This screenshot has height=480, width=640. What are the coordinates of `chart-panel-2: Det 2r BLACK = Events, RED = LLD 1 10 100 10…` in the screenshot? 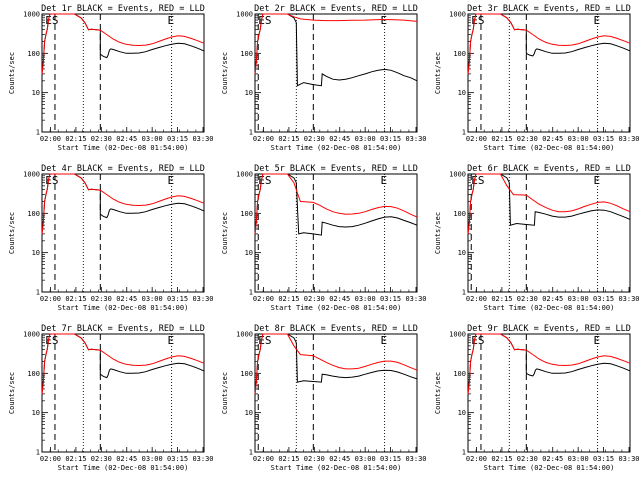 It's located at (324, 78).